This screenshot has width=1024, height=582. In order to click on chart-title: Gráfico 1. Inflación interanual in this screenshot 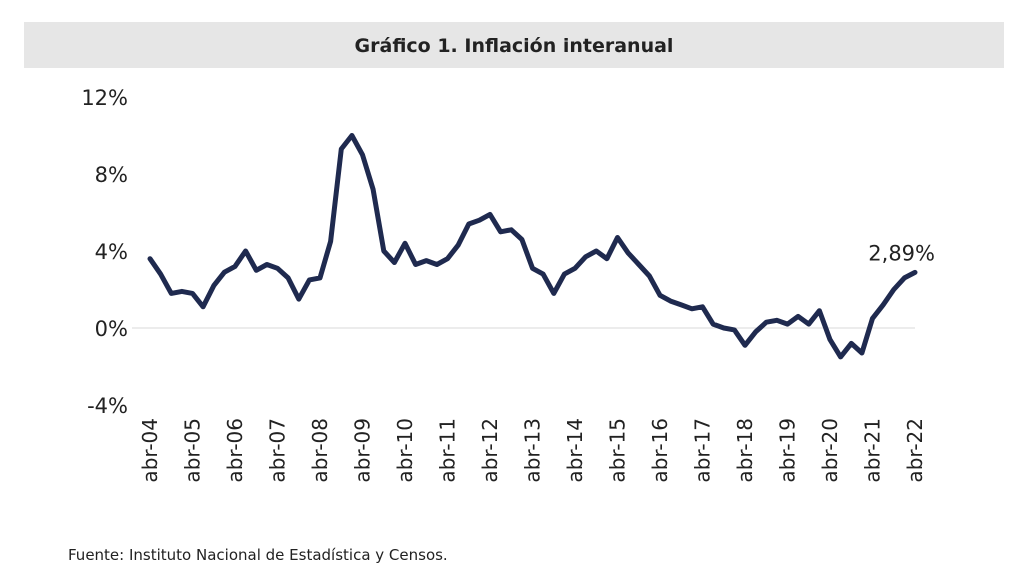, I will do `click(514, 46)`.